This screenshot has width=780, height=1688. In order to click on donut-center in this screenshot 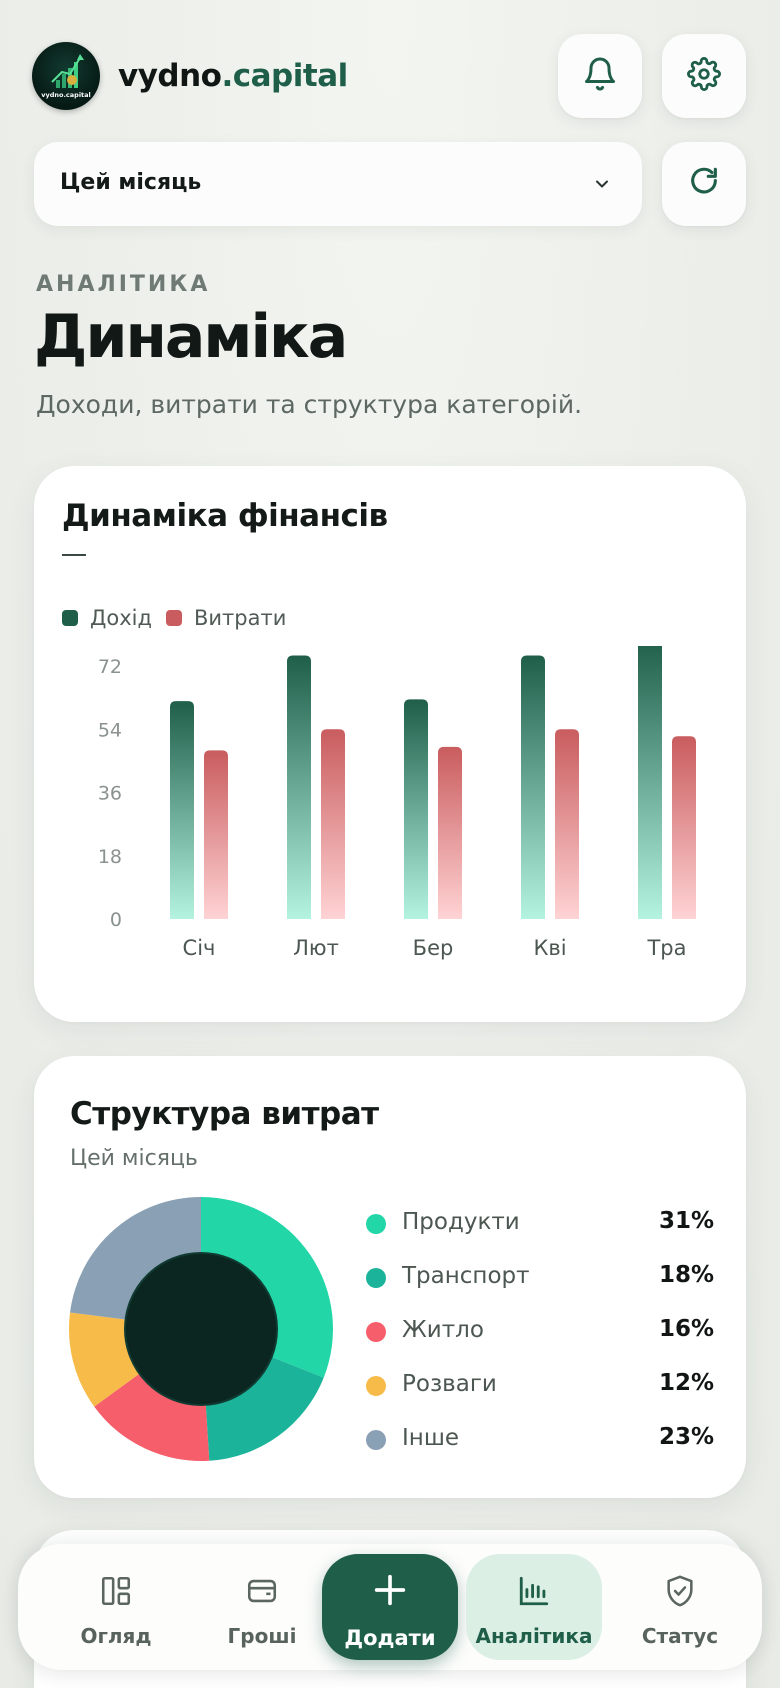, I will do `click(201, 1329)`.